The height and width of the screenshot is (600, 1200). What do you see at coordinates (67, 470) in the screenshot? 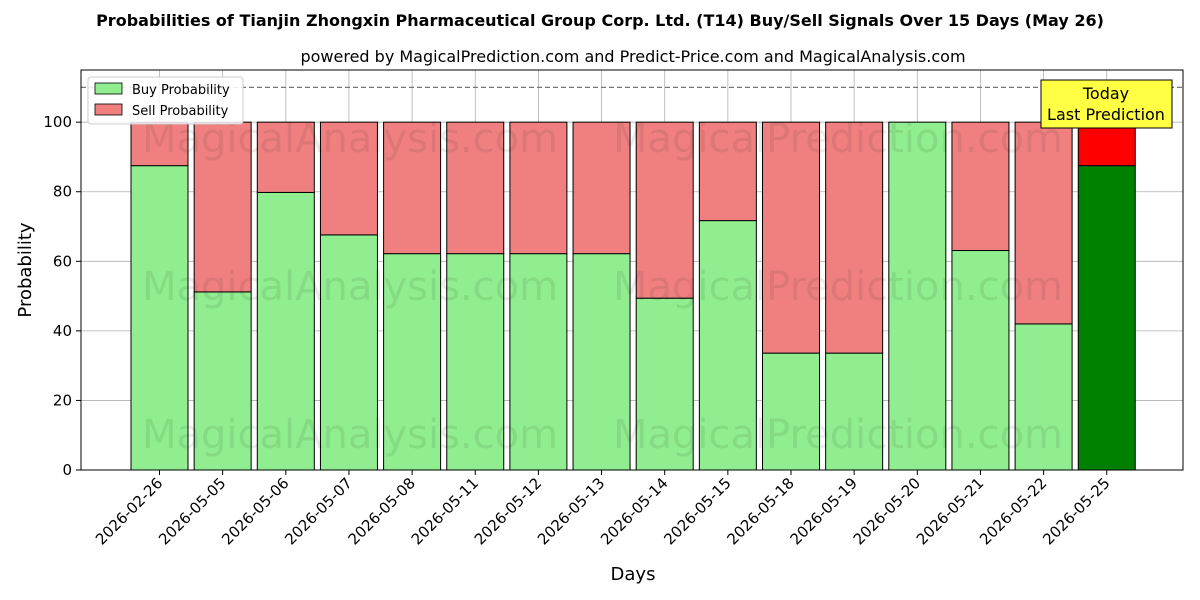
I see `y-tick-label: 0` at bounding box center [67, 470].